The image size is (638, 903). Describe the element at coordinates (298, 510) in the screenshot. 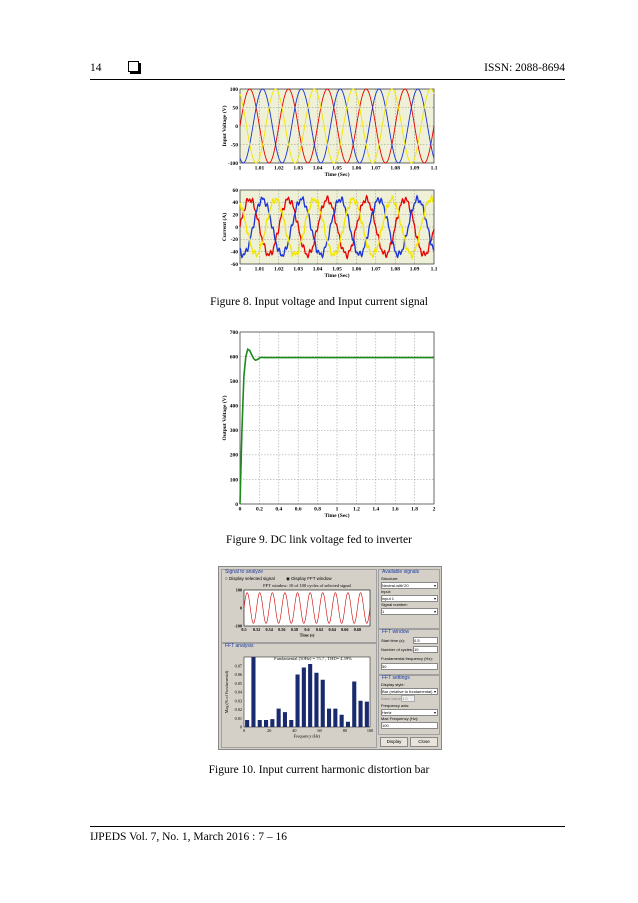

I see `x-tick-label: 0.6` at that location.